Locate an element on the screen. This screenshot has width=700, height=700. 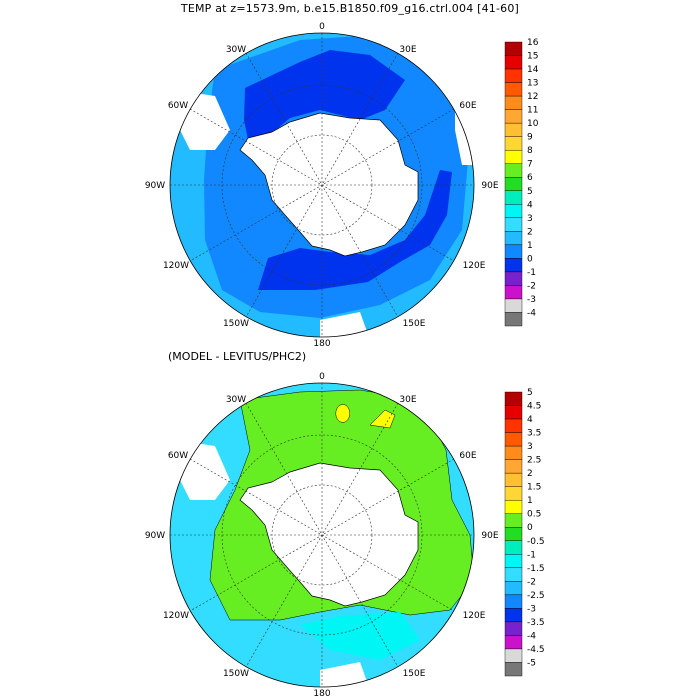
top-colorbar-level-label: 2 is located at coordinates (530, 232).